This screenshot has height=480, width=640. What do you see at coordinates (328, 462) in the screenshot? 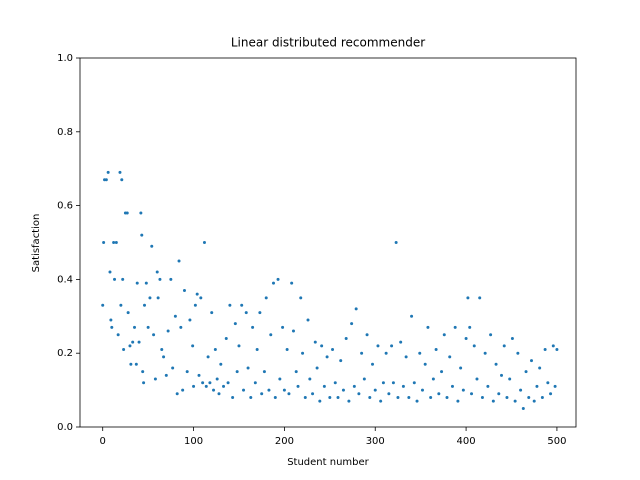
I see `x-axis-label: Student number` at bounding box center [328, 462].